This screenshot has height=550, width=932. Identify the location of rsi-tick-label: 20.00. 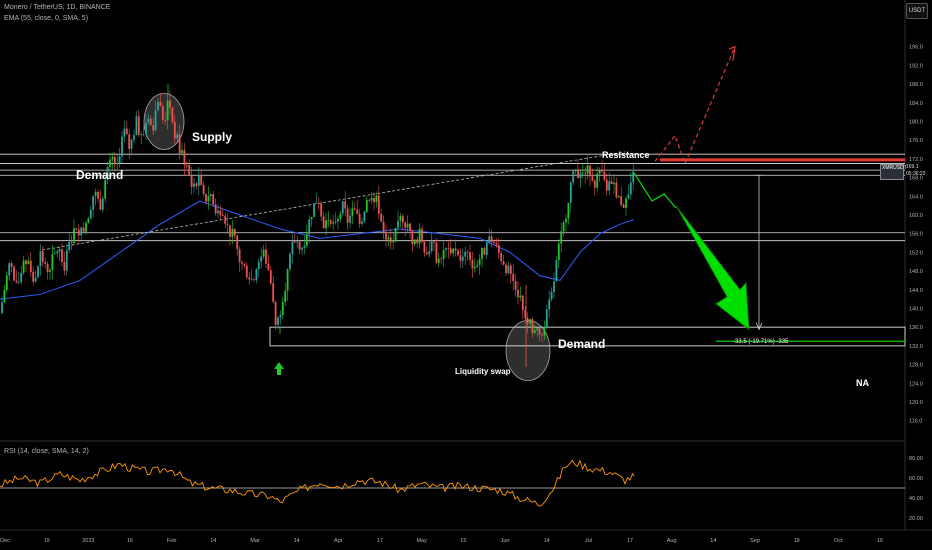
(916, 519).